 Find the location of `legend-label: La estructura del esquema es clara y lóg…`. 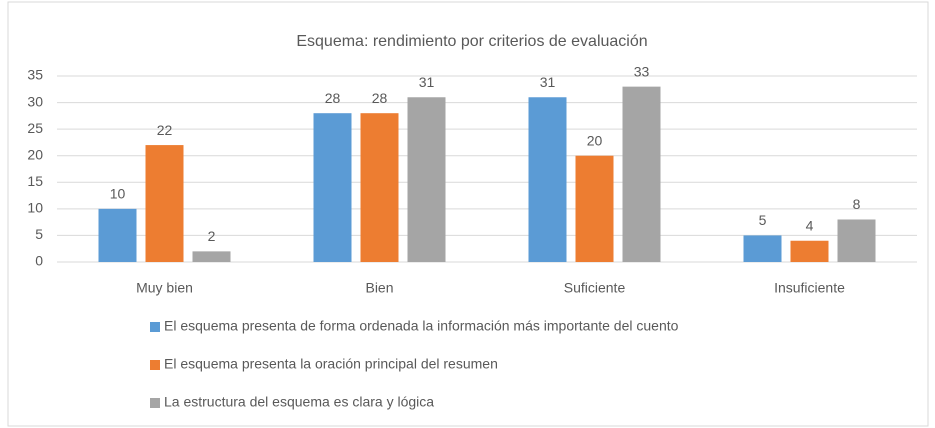

legend-label: La estructura del esquema es clara y lóg… is located at coordinates (299, 402).